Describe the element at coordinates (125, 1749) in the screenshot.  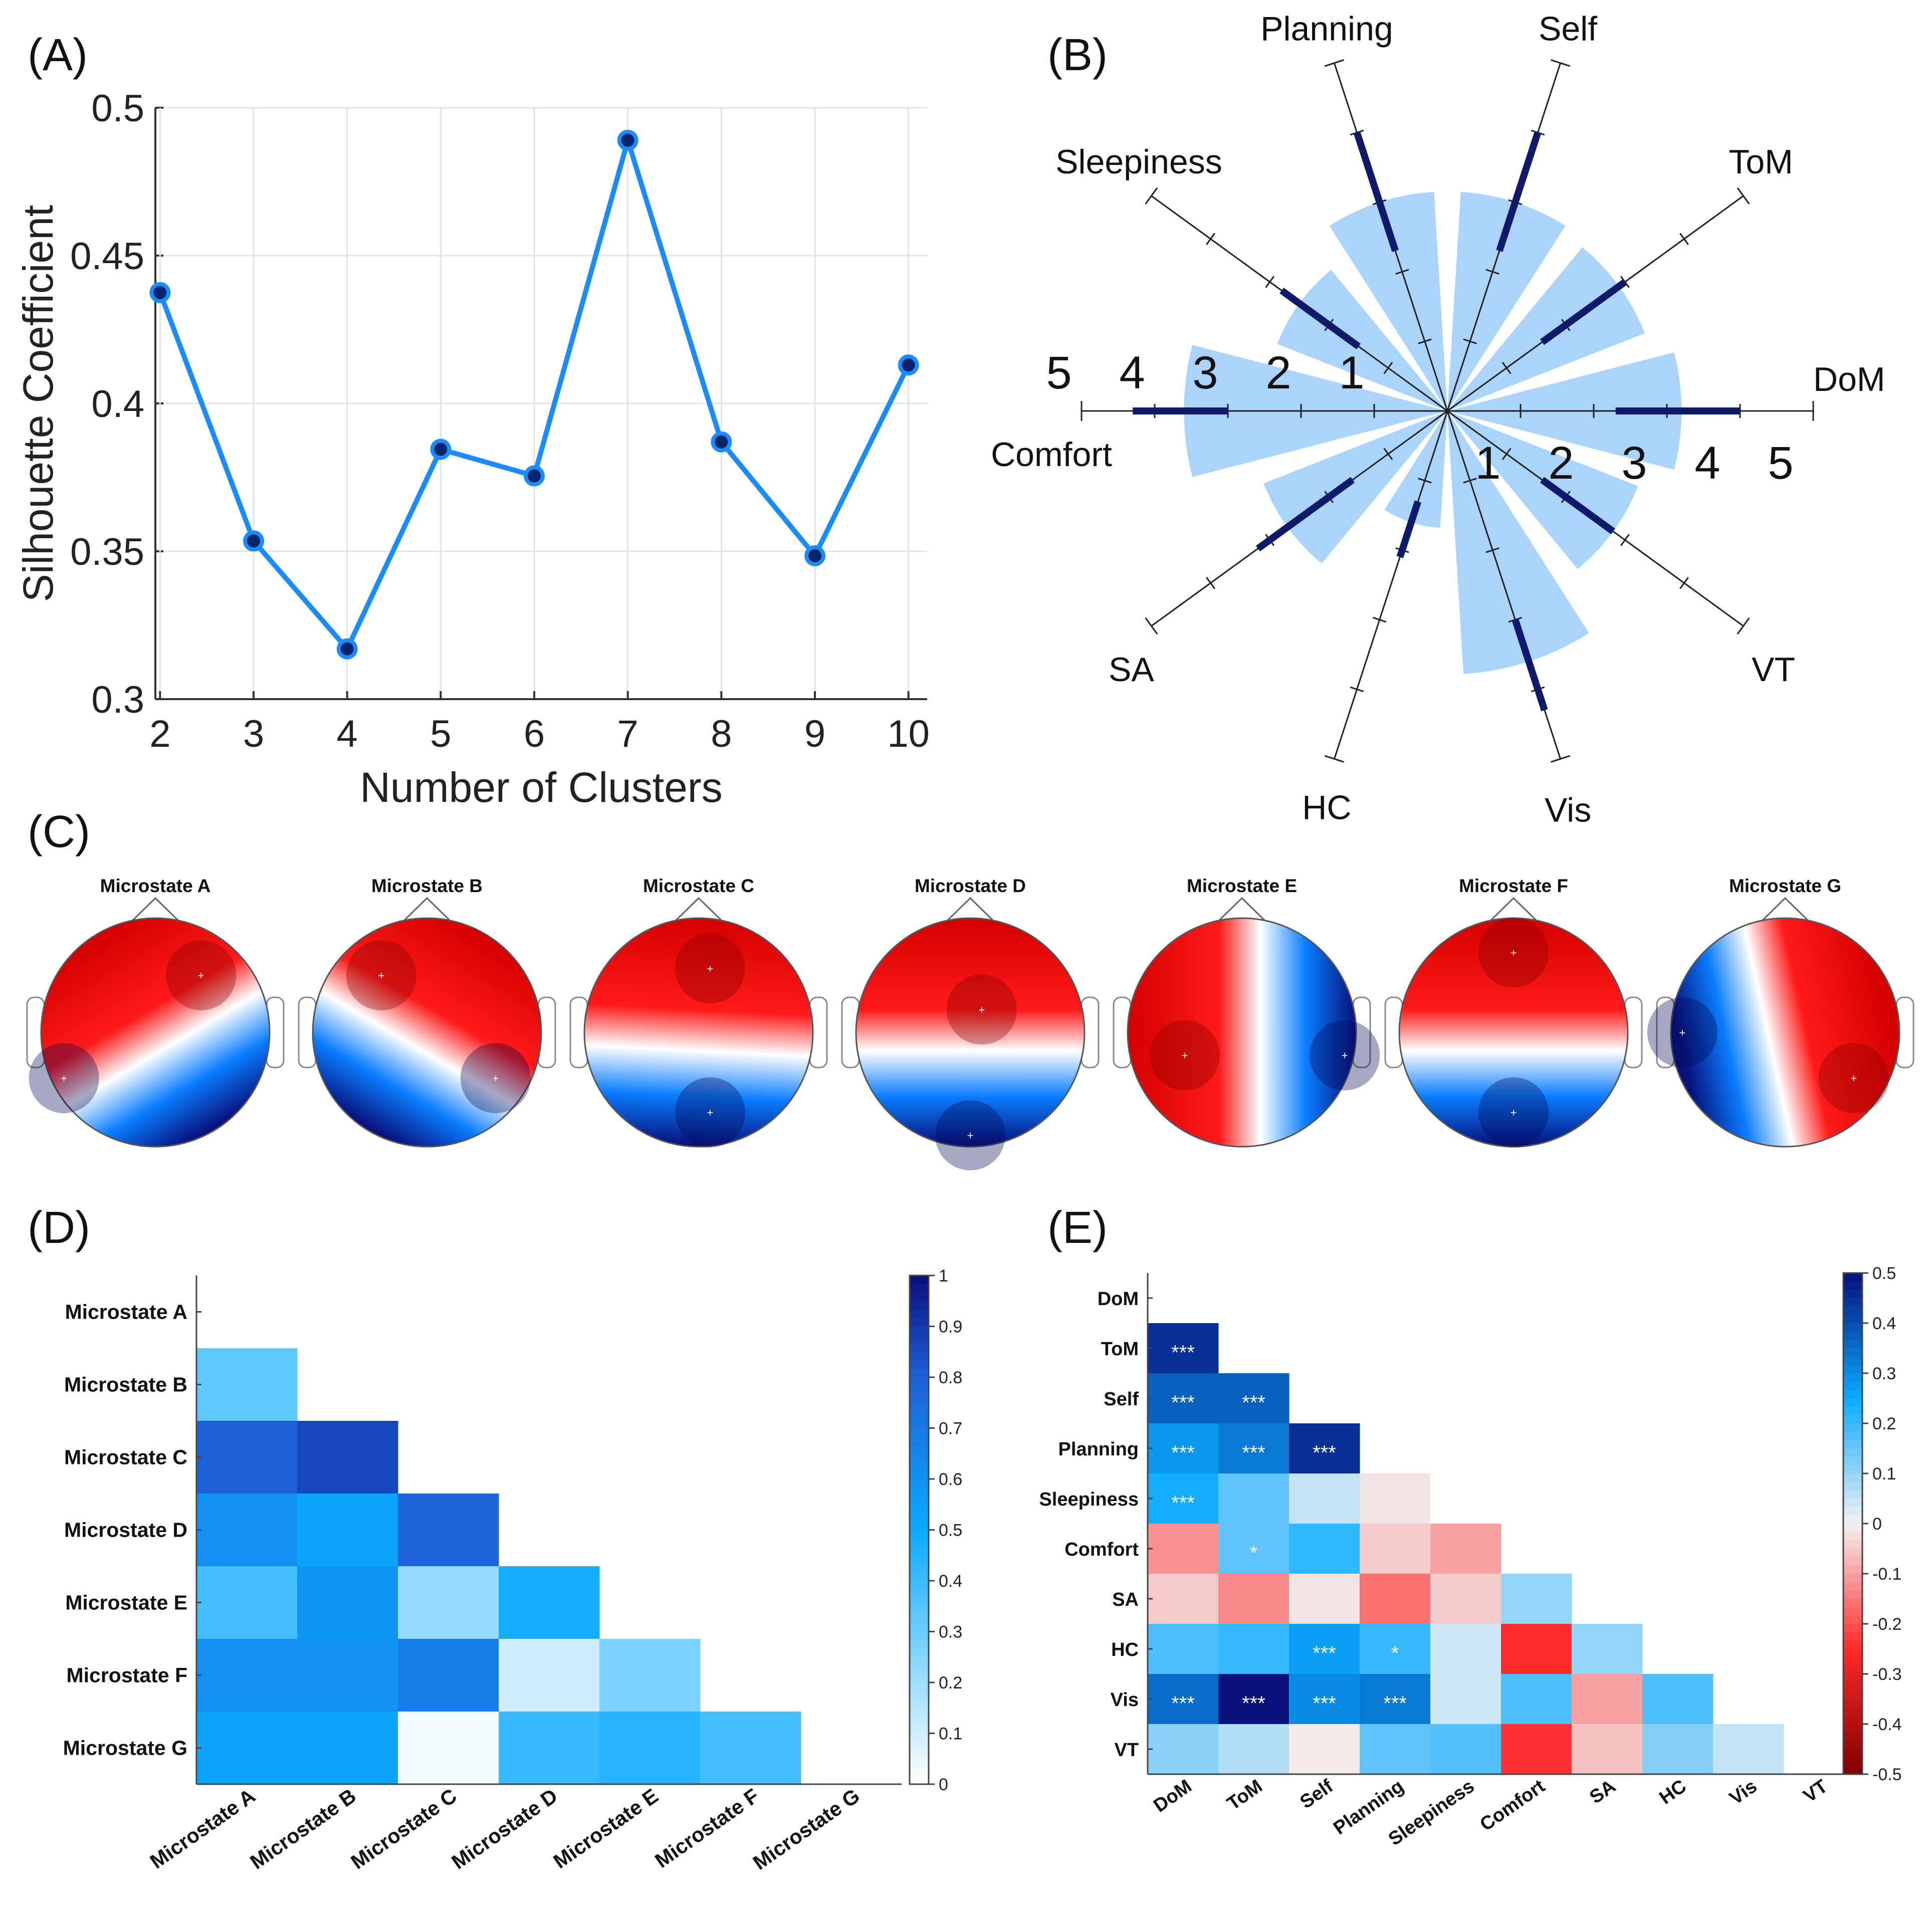
I see `row-label: Microstate G` at that location.